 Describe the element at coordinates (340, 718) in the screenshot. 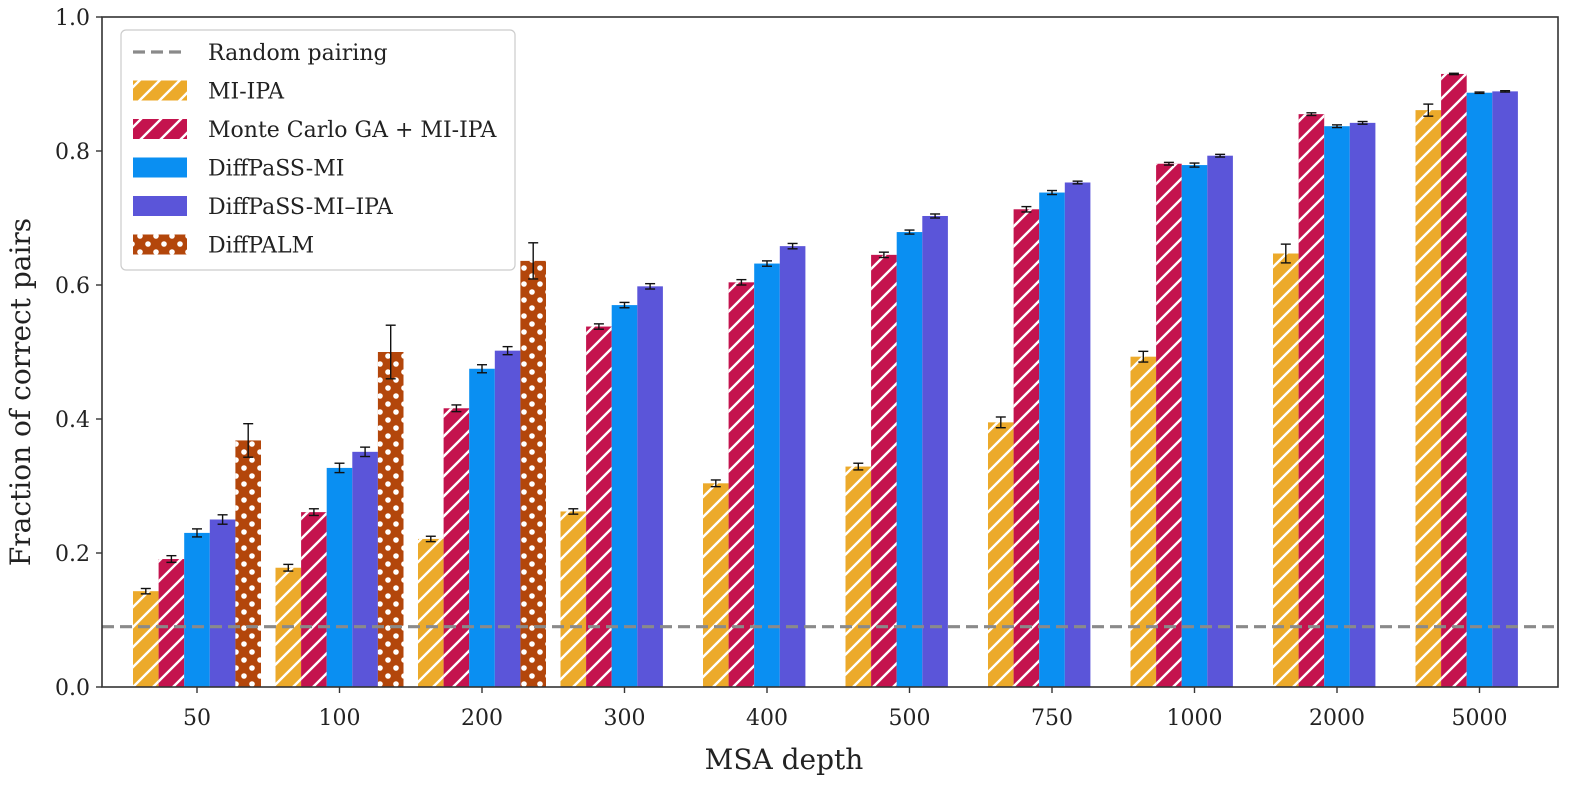

I see `x-tick-label: 100` at that location.